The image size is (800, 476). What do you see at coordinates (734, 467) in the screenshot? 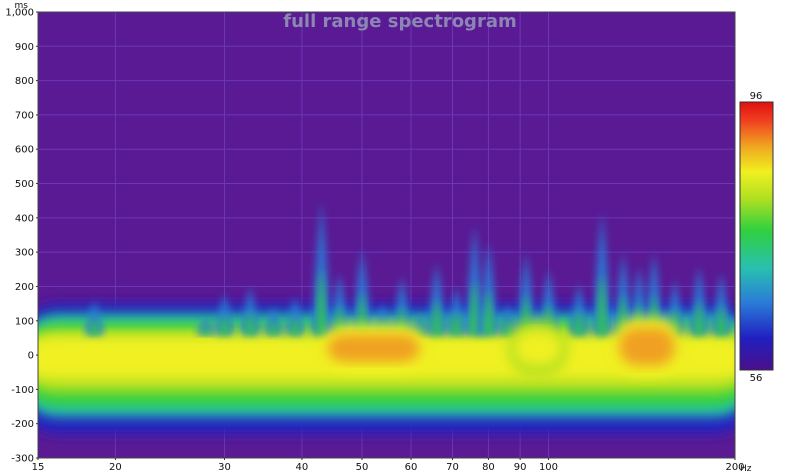
I see `x-tick-label: 200` at bounding box center [734, 467].